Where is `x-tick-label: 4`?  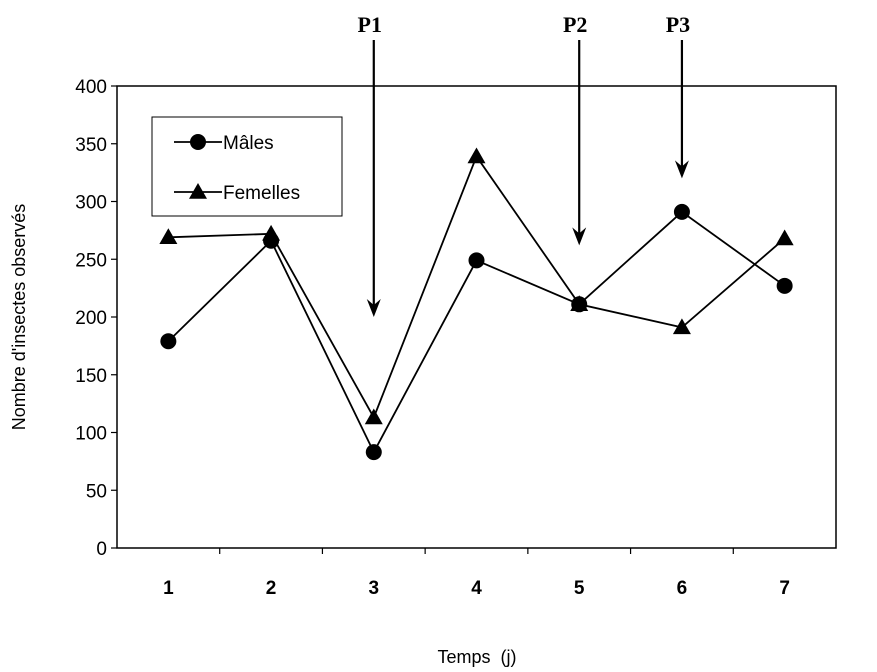
x-tick-label: 4 is located at coordinates (476, 588).